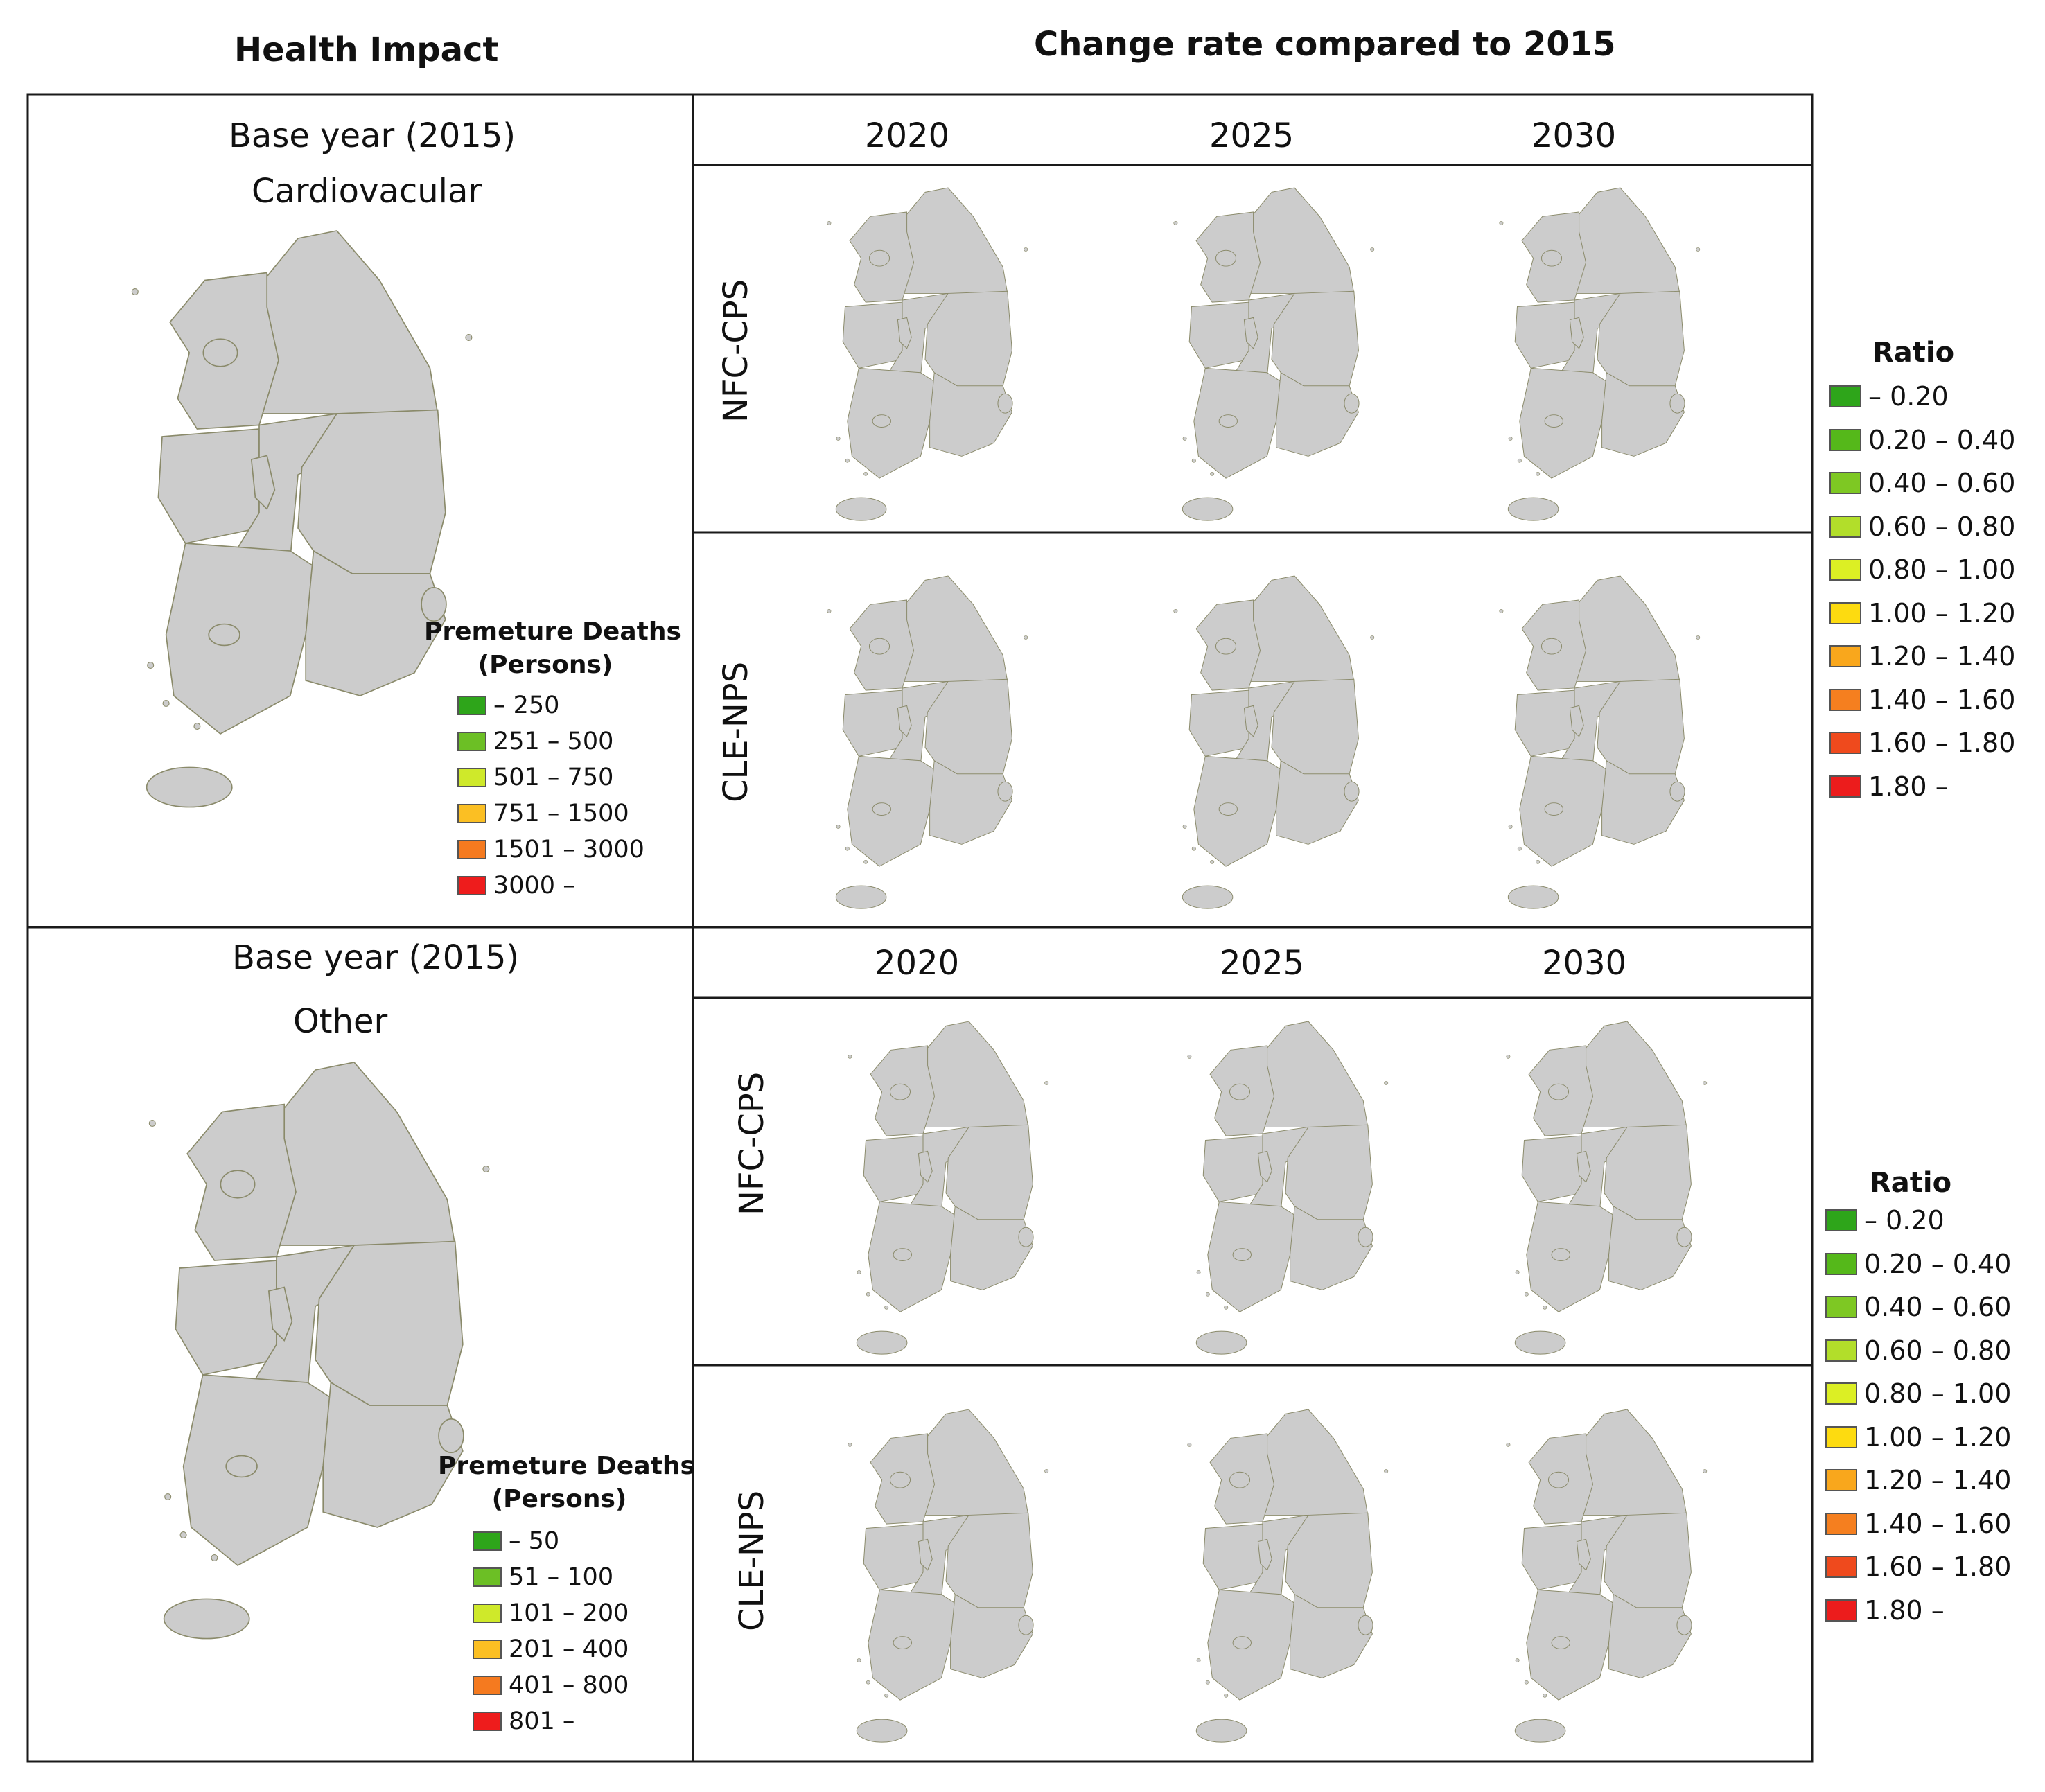 This screenshot has width=2045, height=1792. I want to click on legend-label: 501 – 750, so click(553, 778).